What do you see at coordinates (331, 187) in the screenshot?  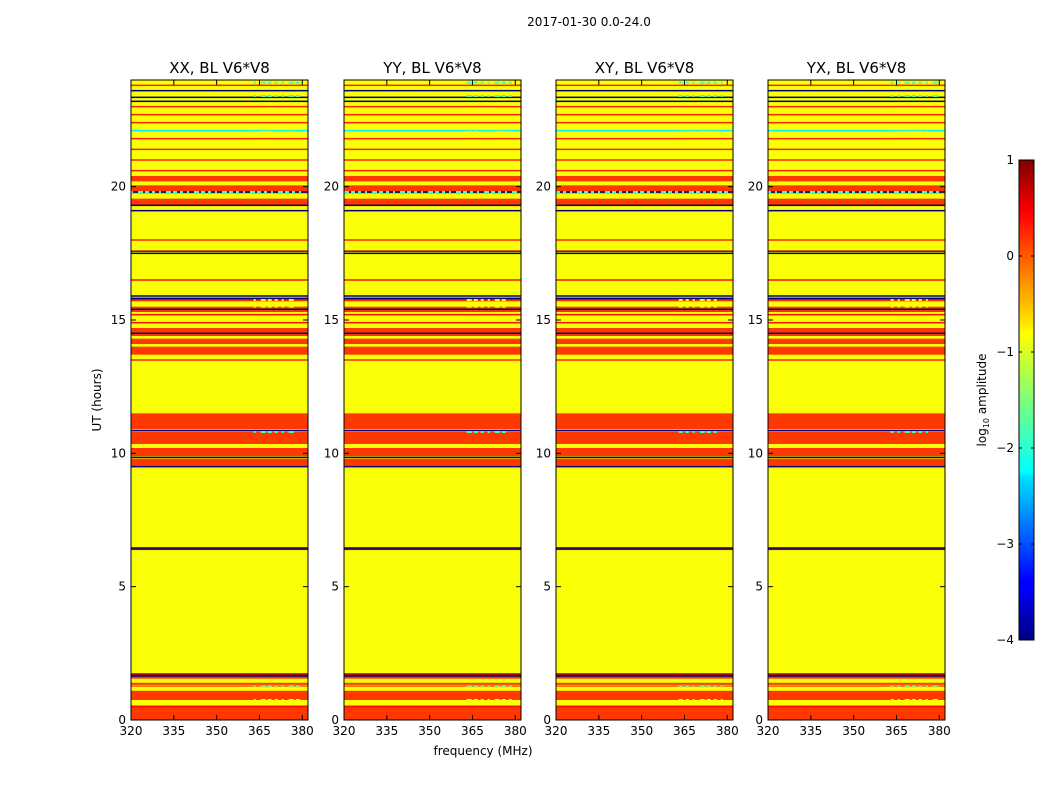 I see `y-tick-label: 20` at bounding box center [331, 187].